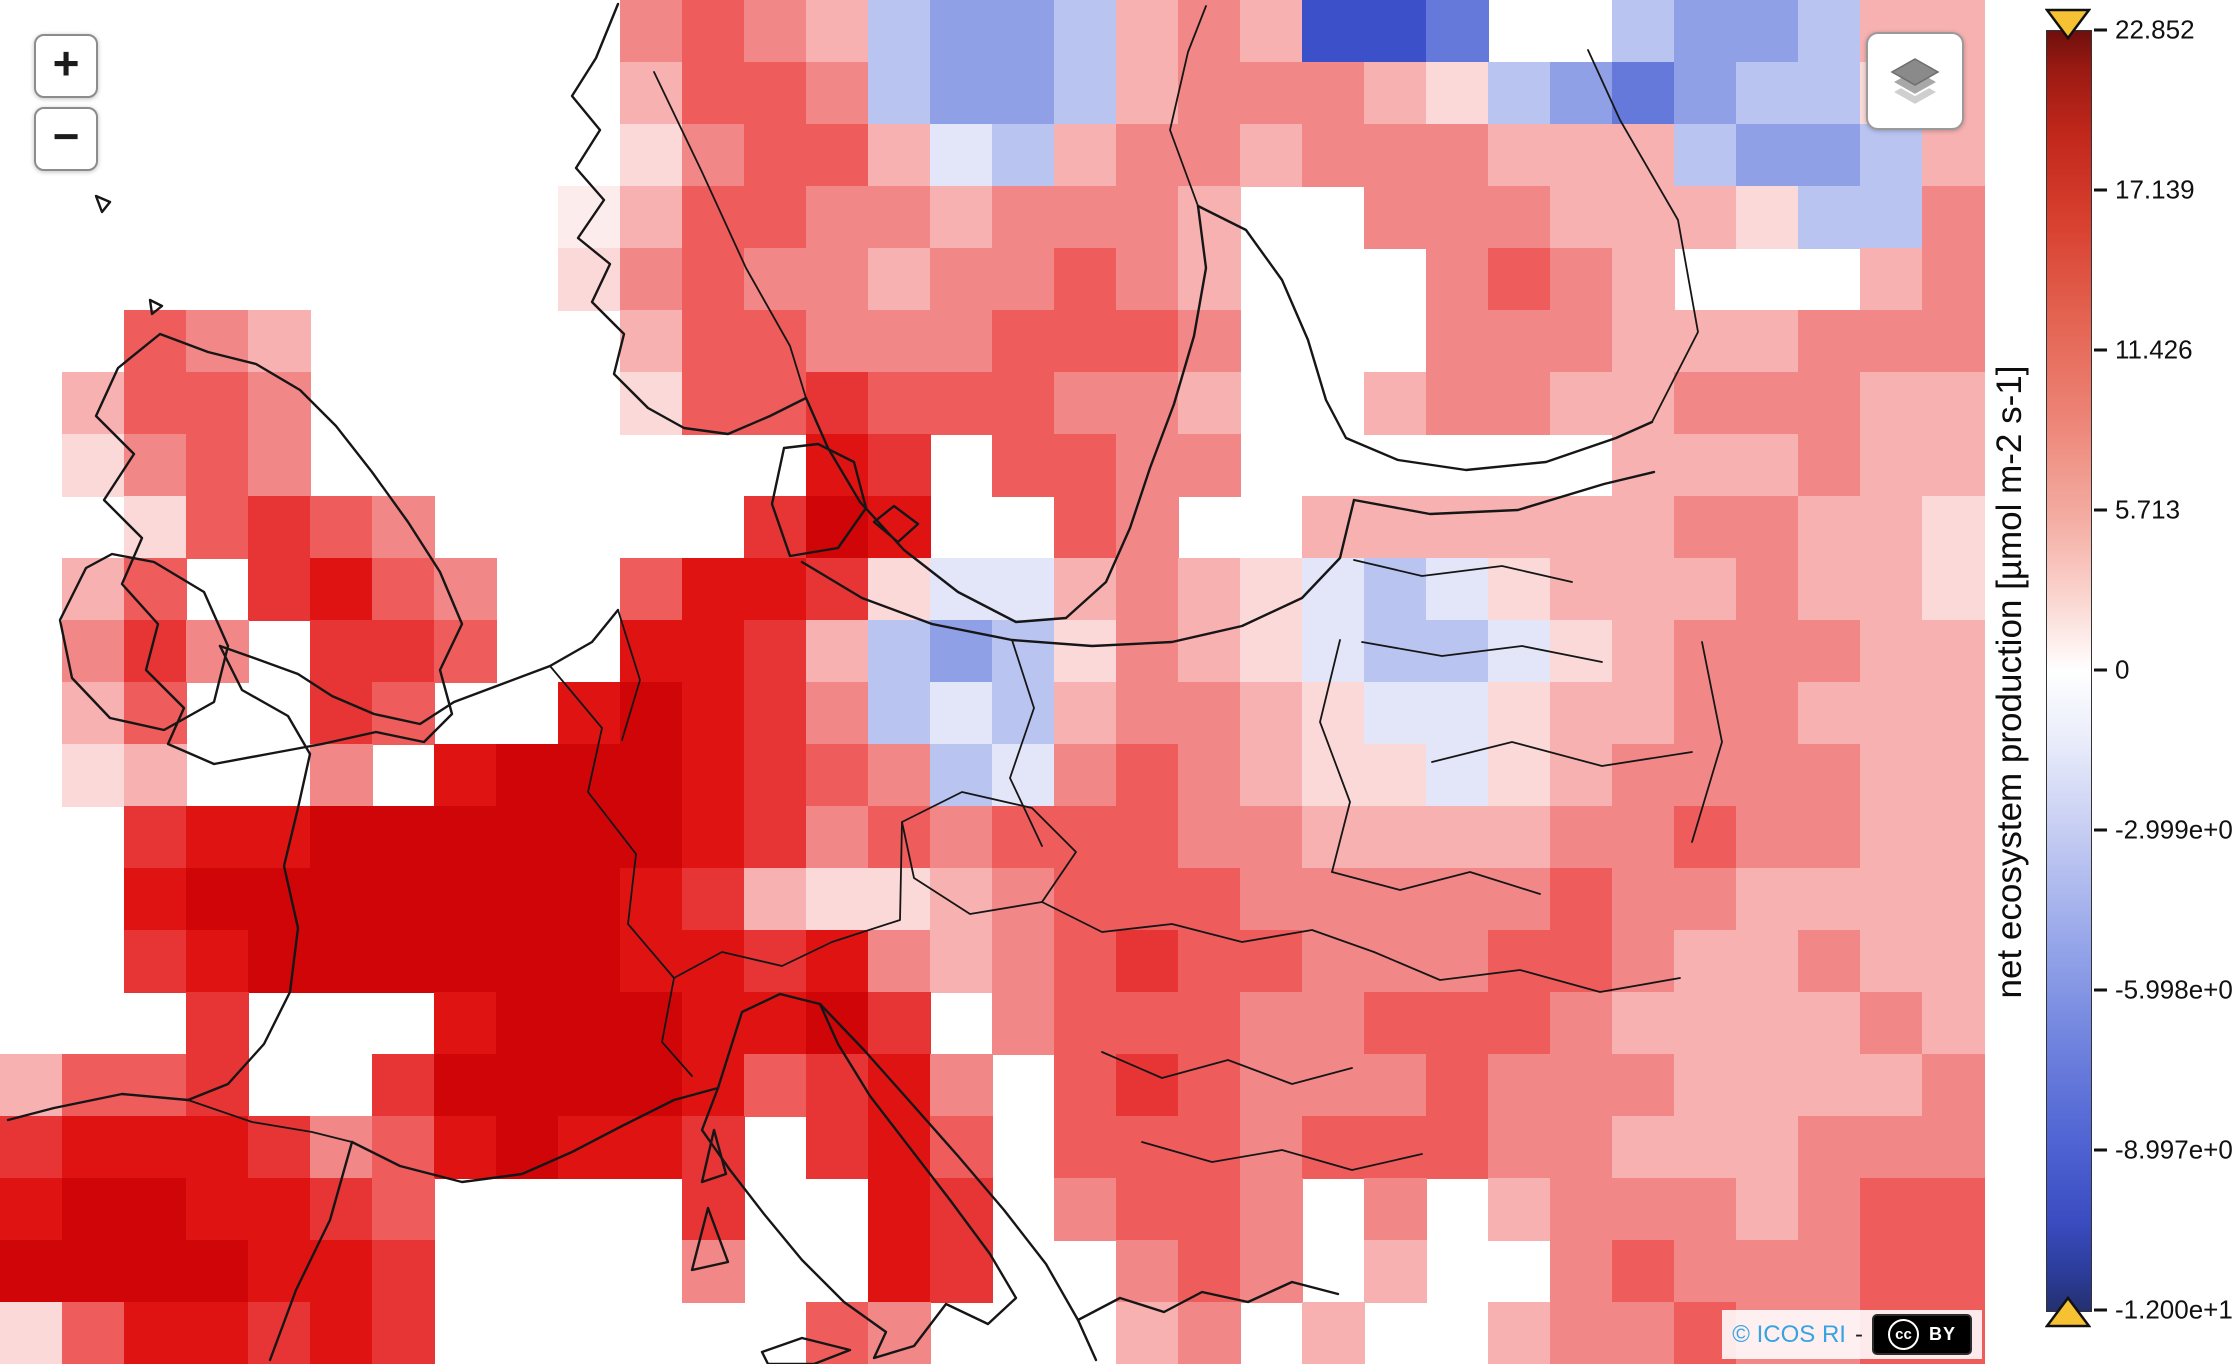 The height and width of the screenshot is (1364, 2240). Describe the element at coordinates (66, 139) in the screenshot. I see `zoom-out-button: −` at that location.